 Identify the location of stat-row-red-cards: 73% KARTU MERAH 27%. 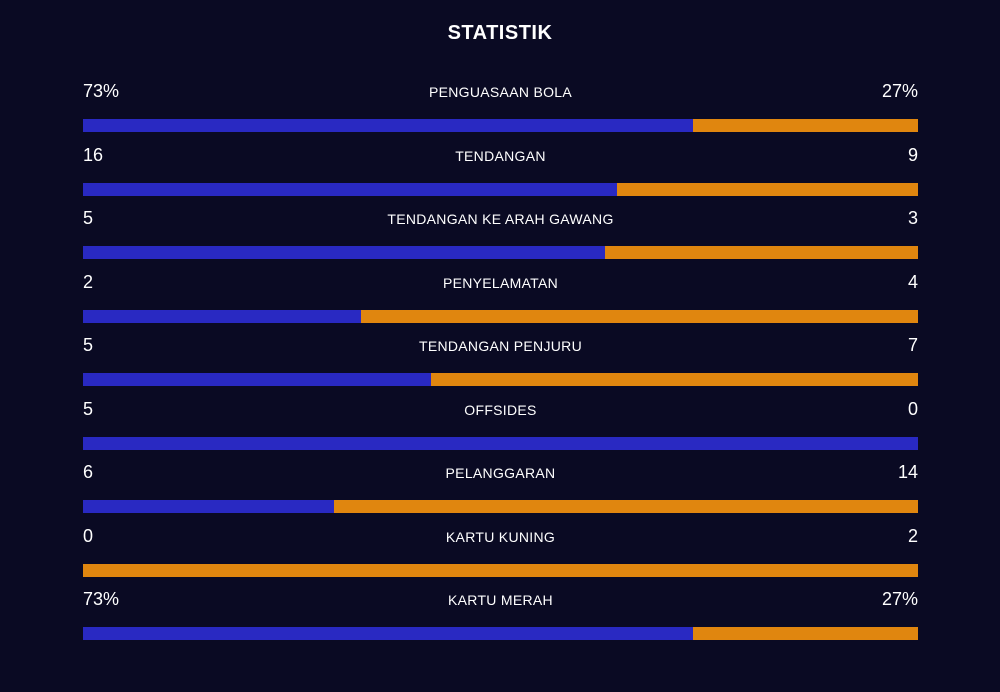
(500, 620).